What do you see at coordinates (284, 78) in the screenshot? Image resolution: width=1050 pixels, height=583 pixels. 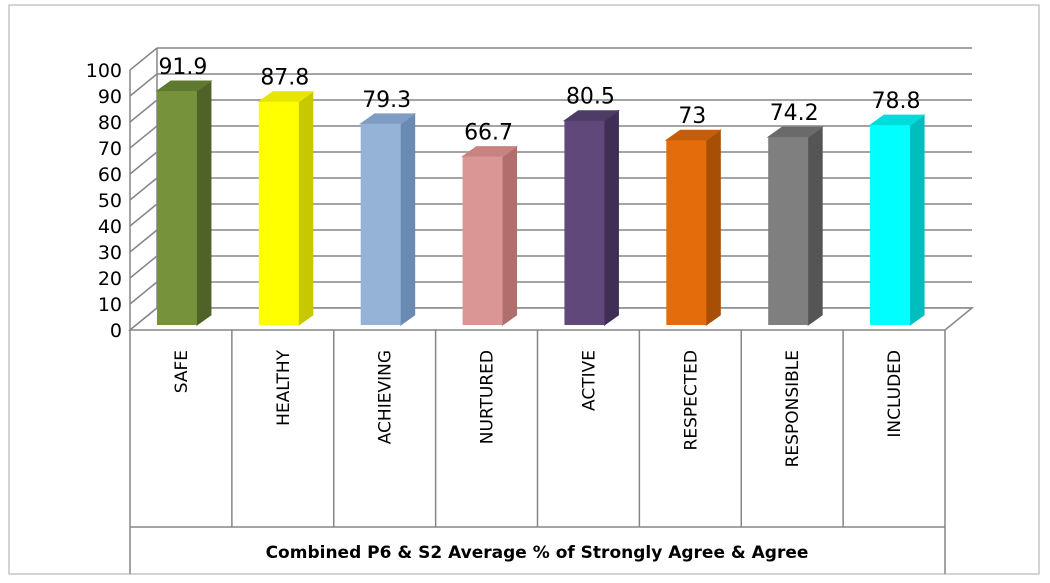 I see `data-label: 87.8` at bounding box center [284, 78].